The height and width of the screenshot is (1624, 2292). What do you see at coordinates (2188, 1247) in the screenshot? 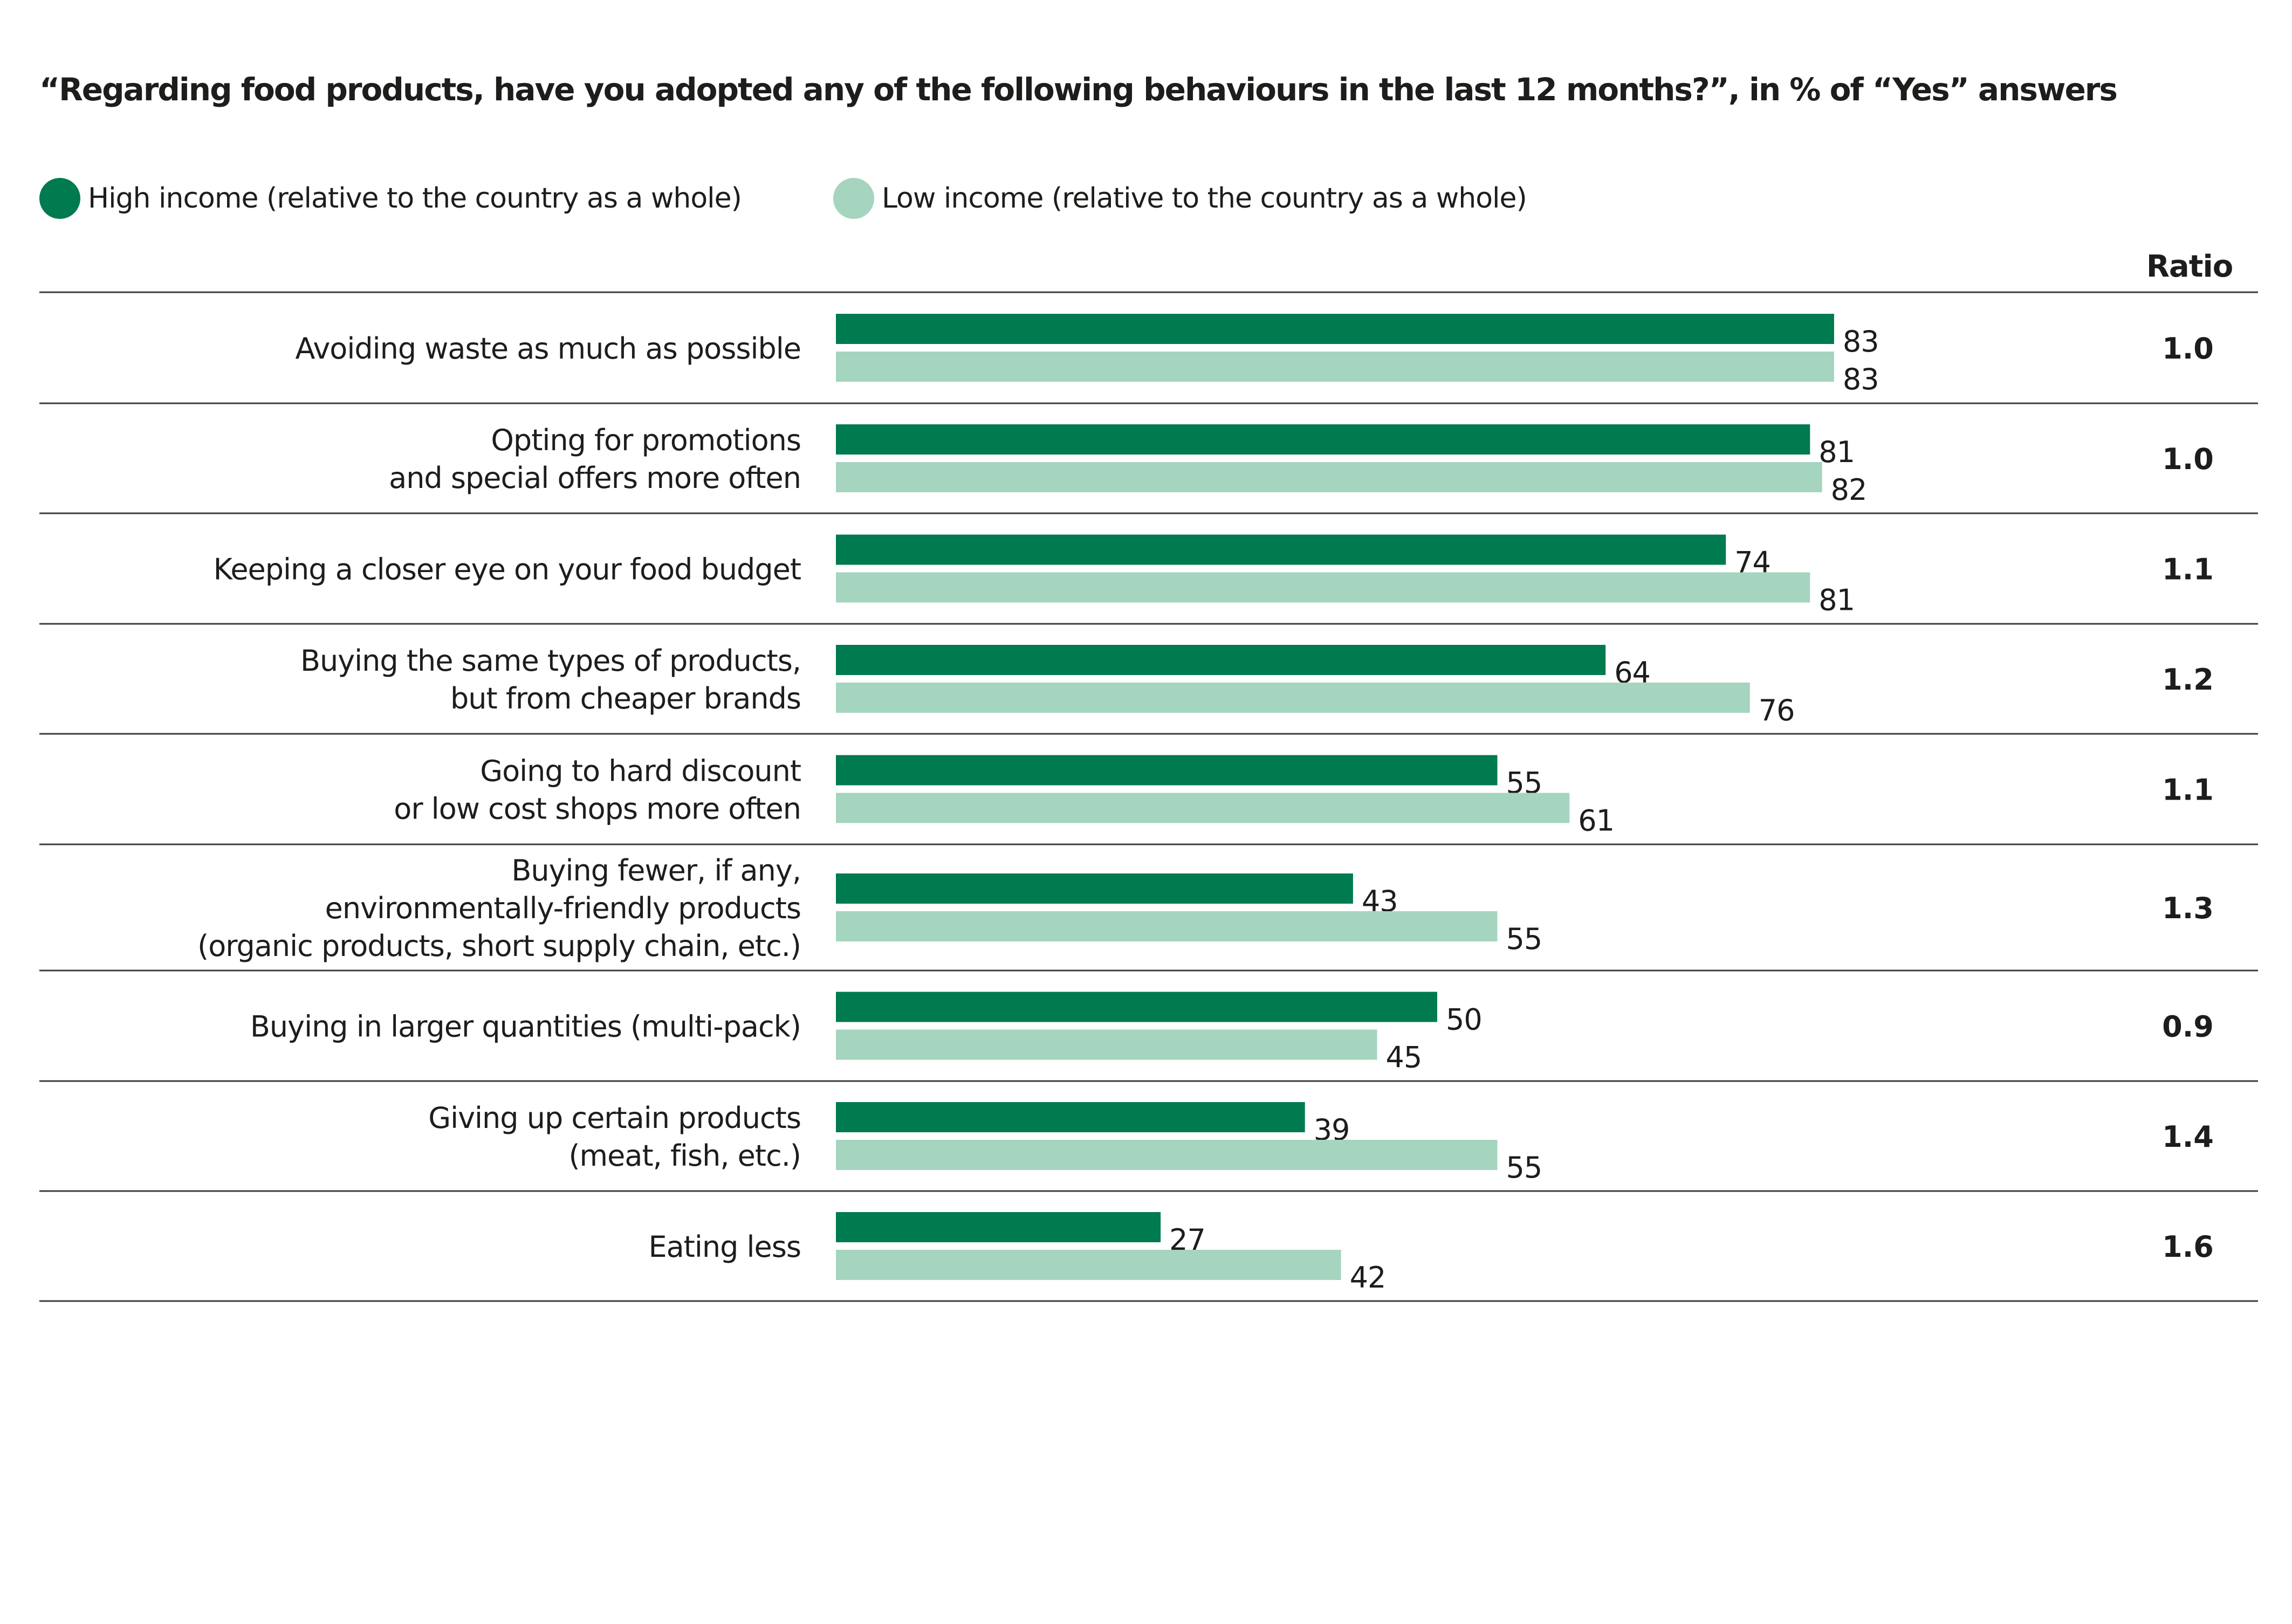
I see `ratio-value: 1.6` at bounding box center [2188, 1247].